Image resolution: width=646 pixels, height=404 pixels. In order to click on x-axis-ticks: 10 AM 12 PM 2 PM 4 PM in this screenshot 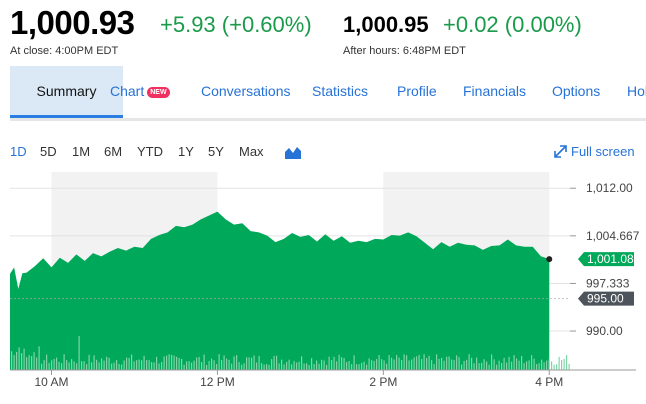, I will do `click(323, 379)`.